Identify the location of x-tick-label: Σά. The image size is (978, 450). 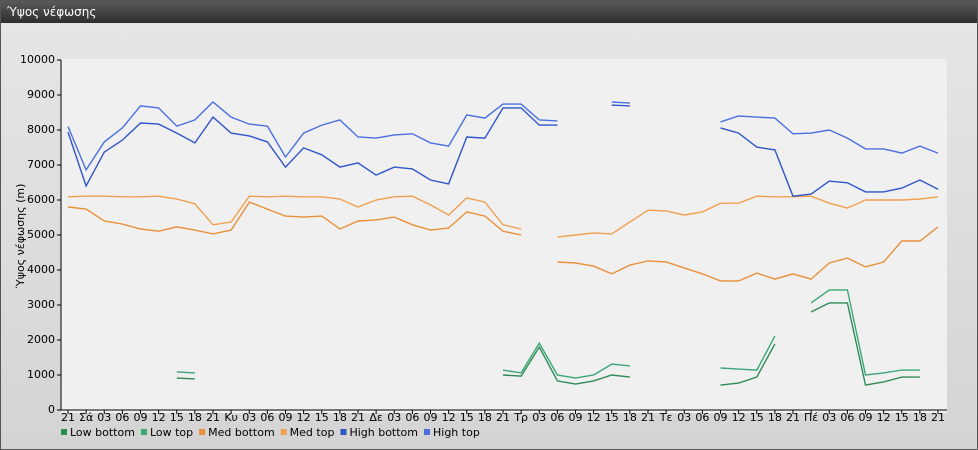
(86, 417).